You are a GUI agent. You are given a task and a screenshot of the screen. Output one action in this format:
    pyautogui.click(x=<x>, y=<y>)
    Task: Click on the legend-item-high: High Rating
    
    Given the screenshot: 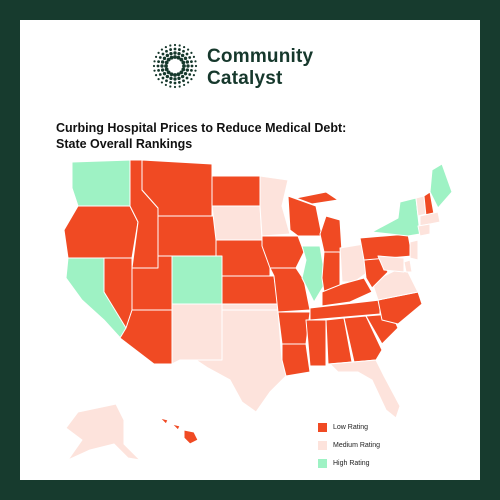 What is the action you would take?
    pyautogui.click(x=349, y=463)
    